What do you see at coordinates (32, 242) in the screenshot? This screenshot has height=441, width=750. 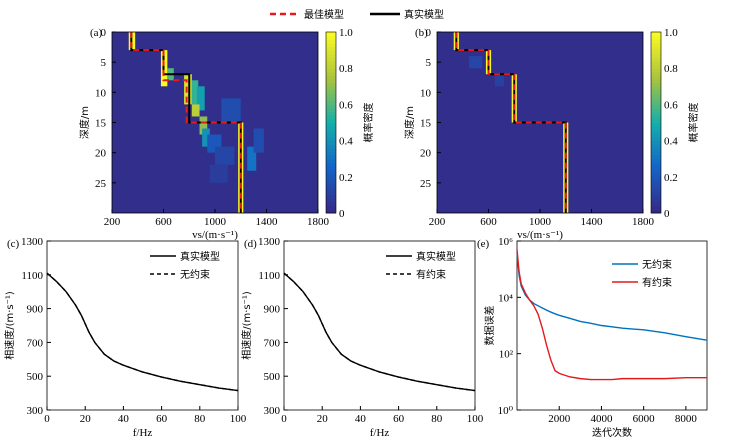 I see `y-tick-label: 1300` at bounding box center [32, 242].